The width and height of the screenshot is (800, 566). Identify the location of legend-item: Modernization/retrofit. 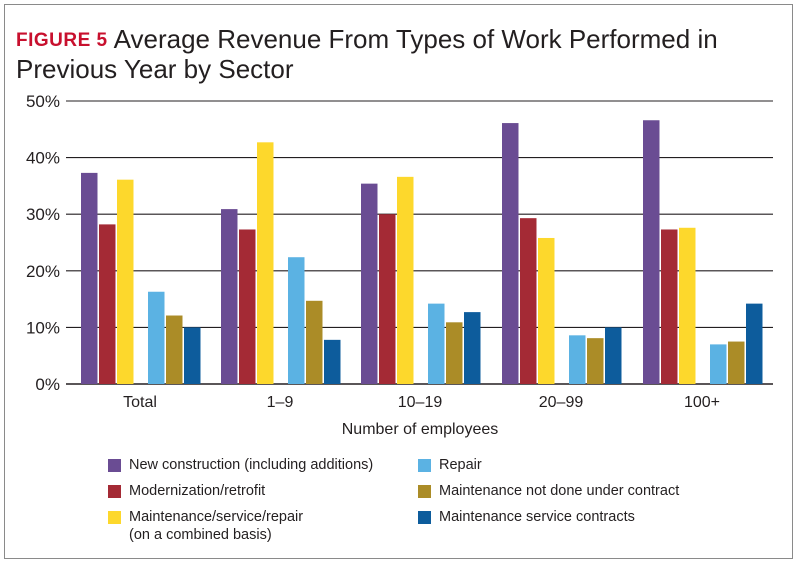
(186, 491).